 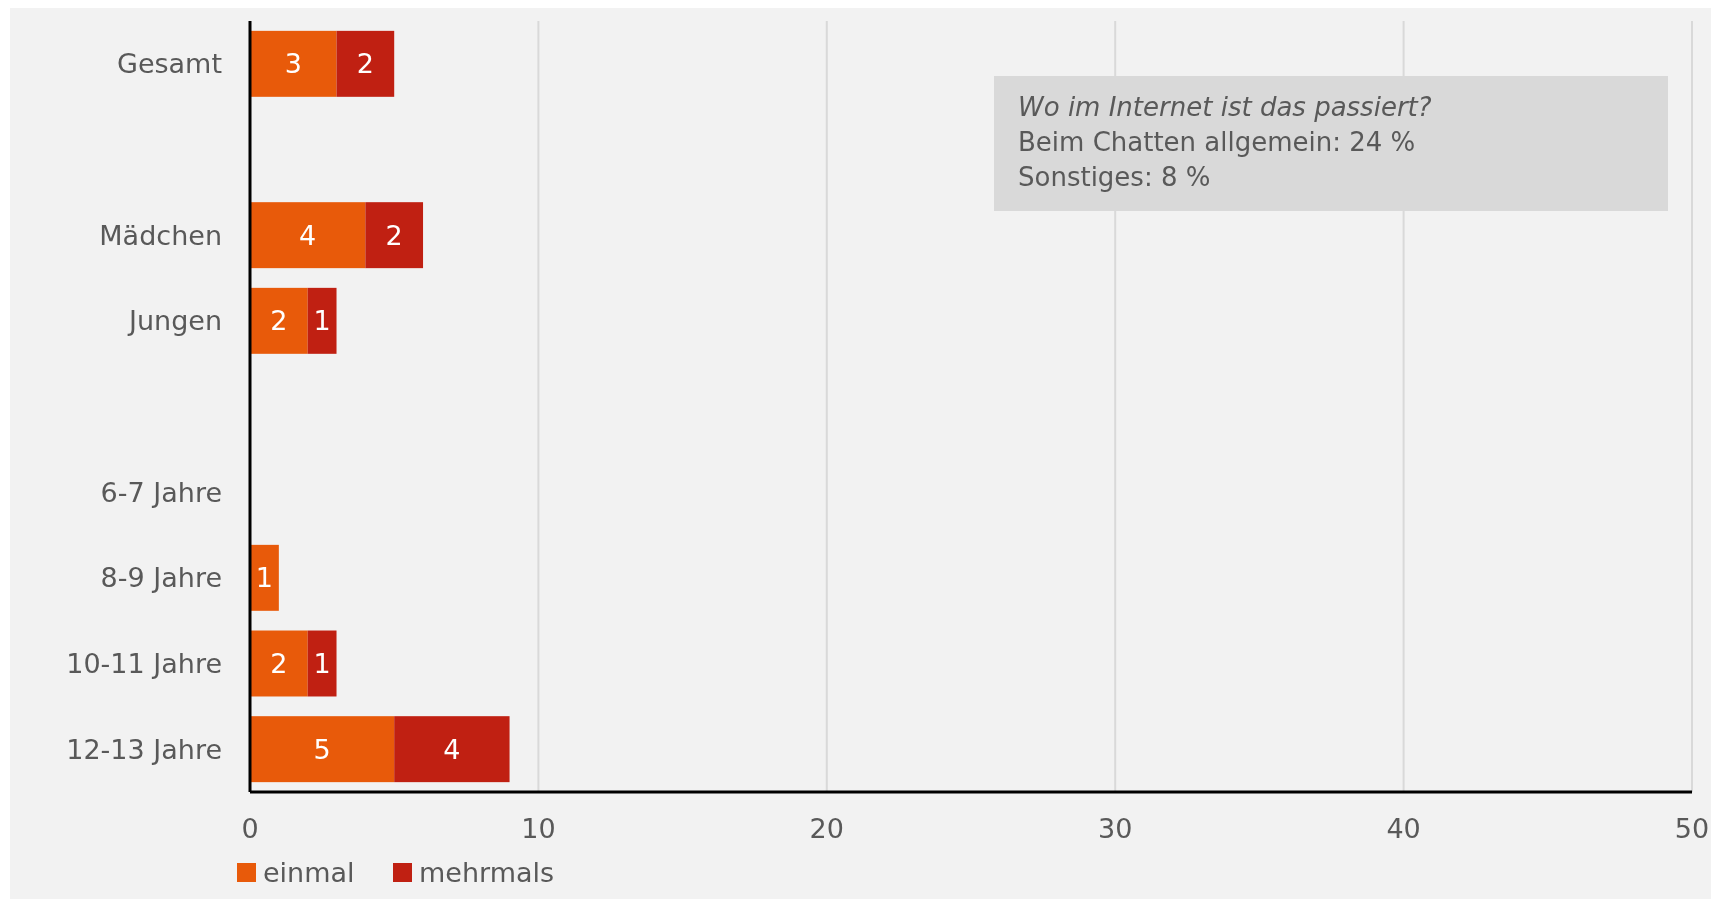 I want to click on annotation: Beim Chatten allgemein: 24 %, so click(x=1217, y=142).